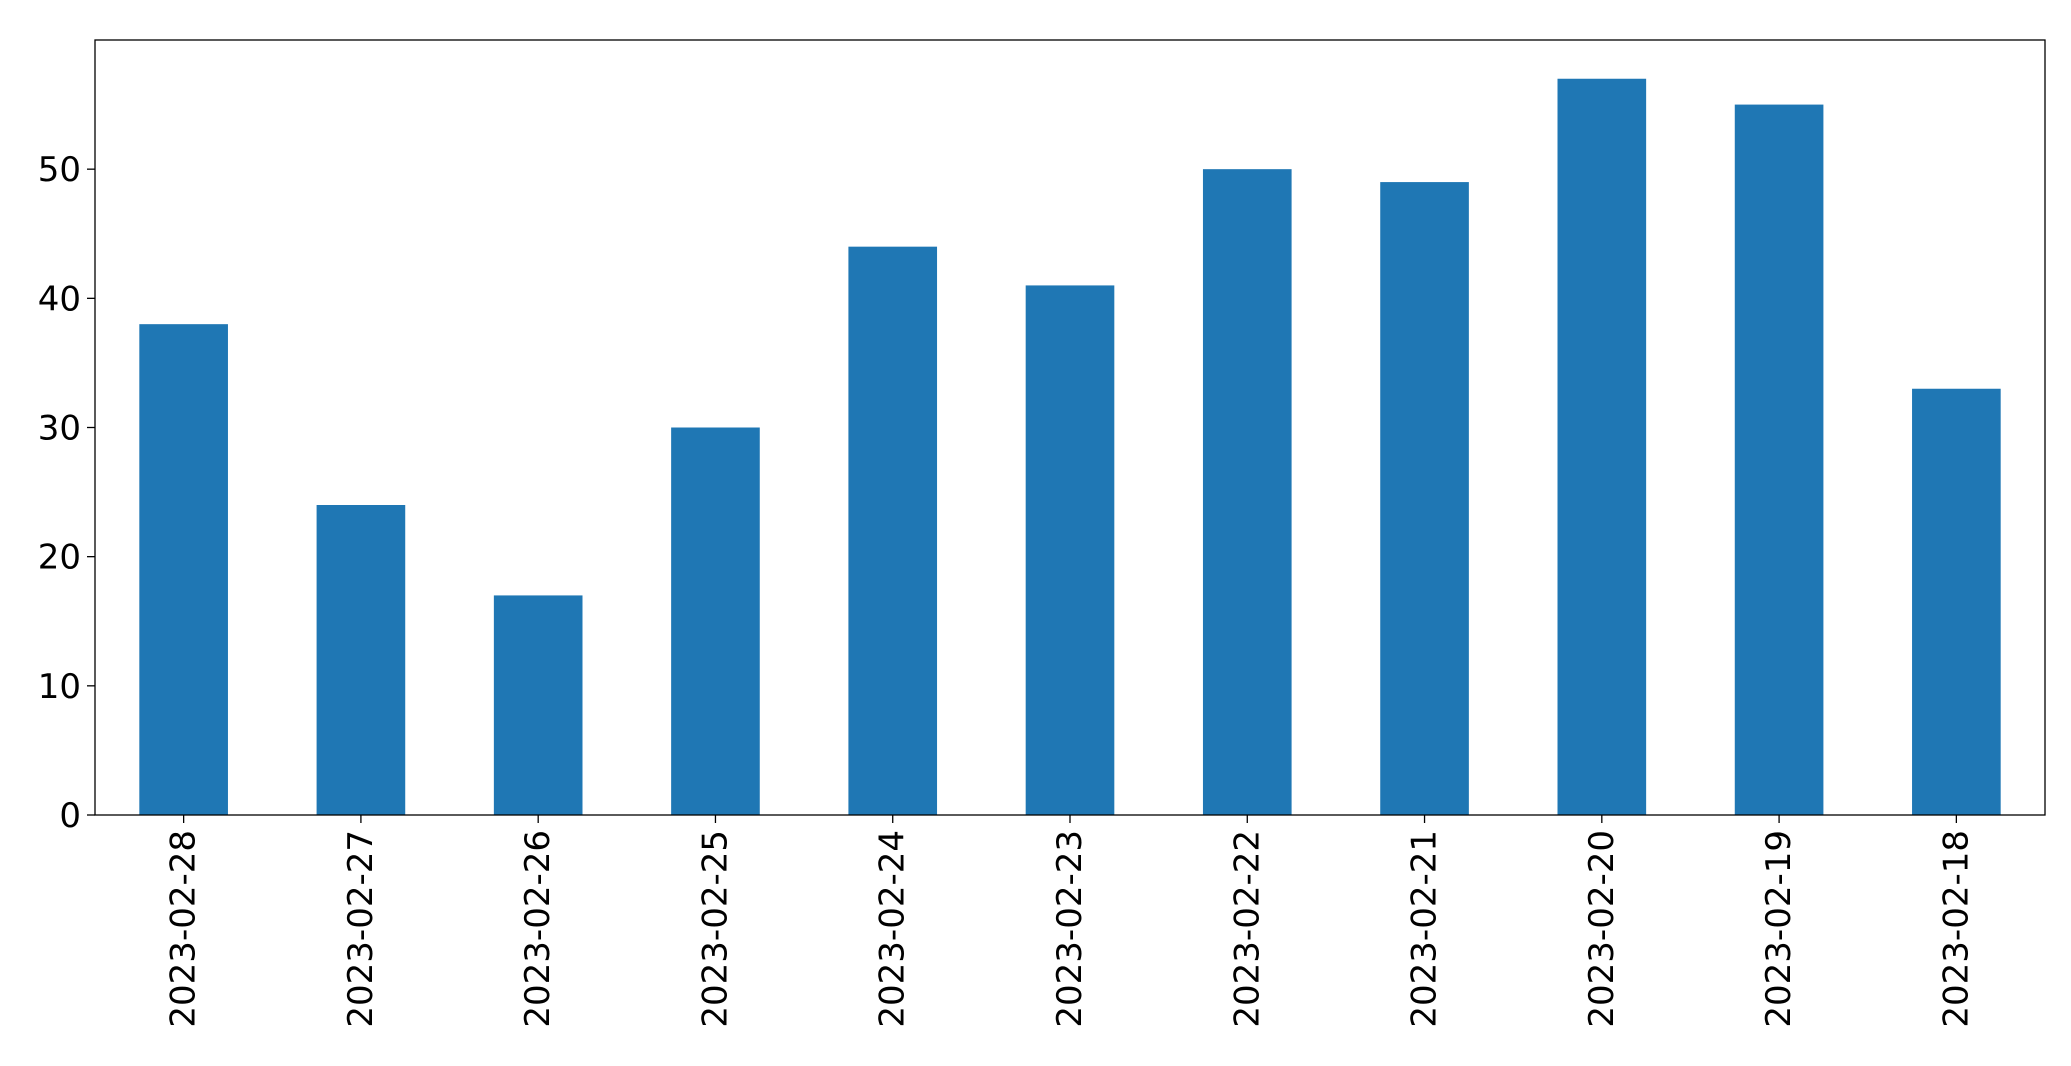 The image size is (2071, 1066). Describe the element at coordinates (59, 558) in the screenshot. I see `y-tick-label: 20` at that location.